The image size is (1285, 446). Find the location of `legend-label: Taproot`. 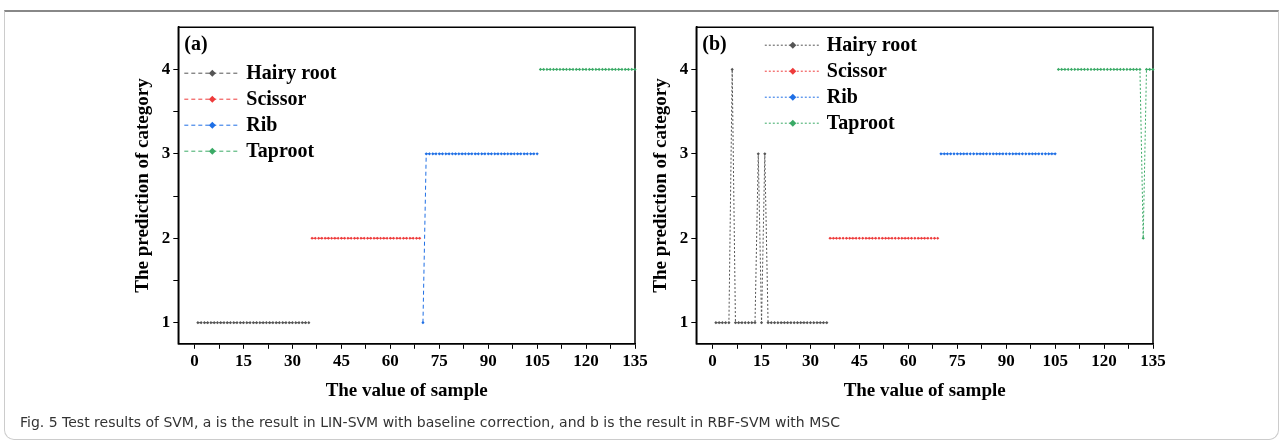

legend-label: Taproot is located at coordinates (280, 151).